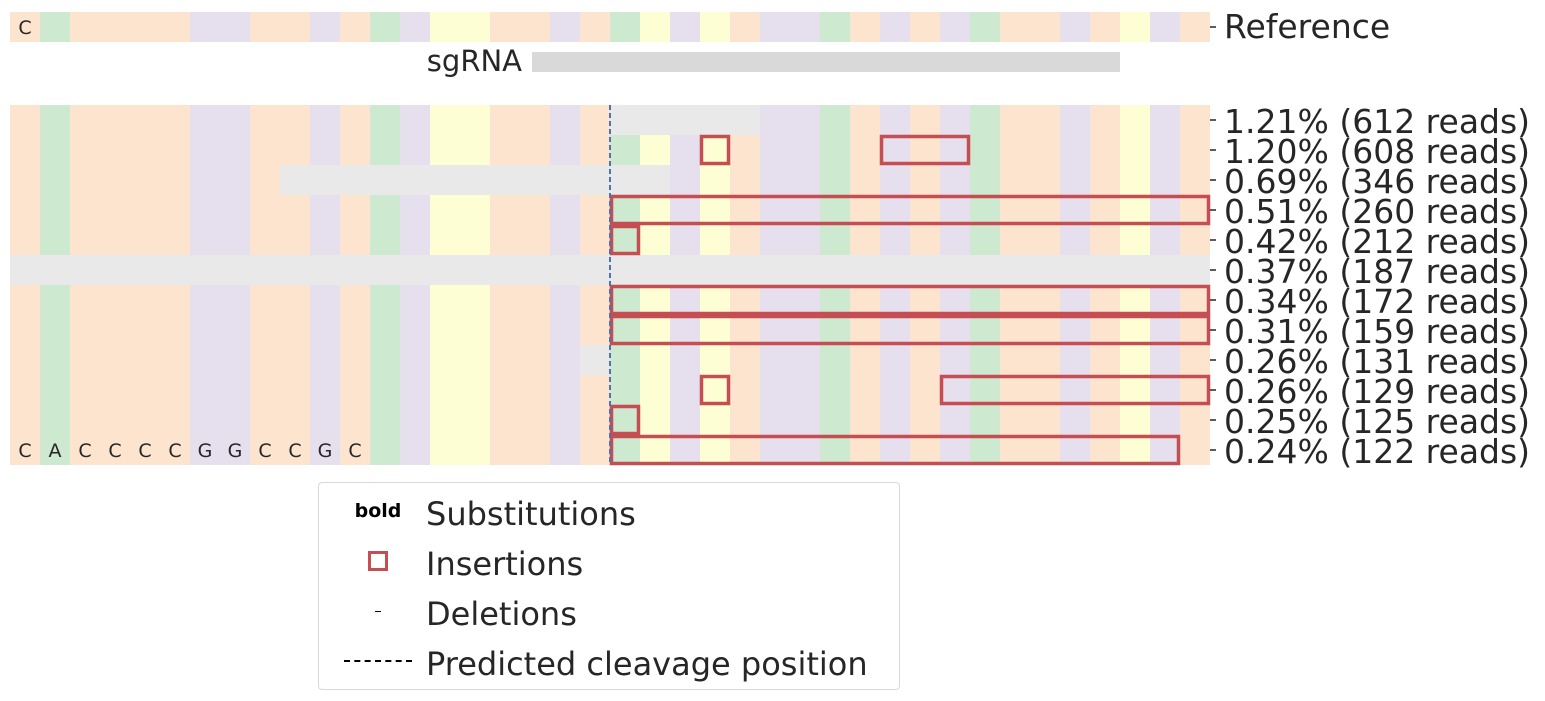  Describe the element at coordinates (595, 360) in the screenshot. I see `deletion-mark` at that location.